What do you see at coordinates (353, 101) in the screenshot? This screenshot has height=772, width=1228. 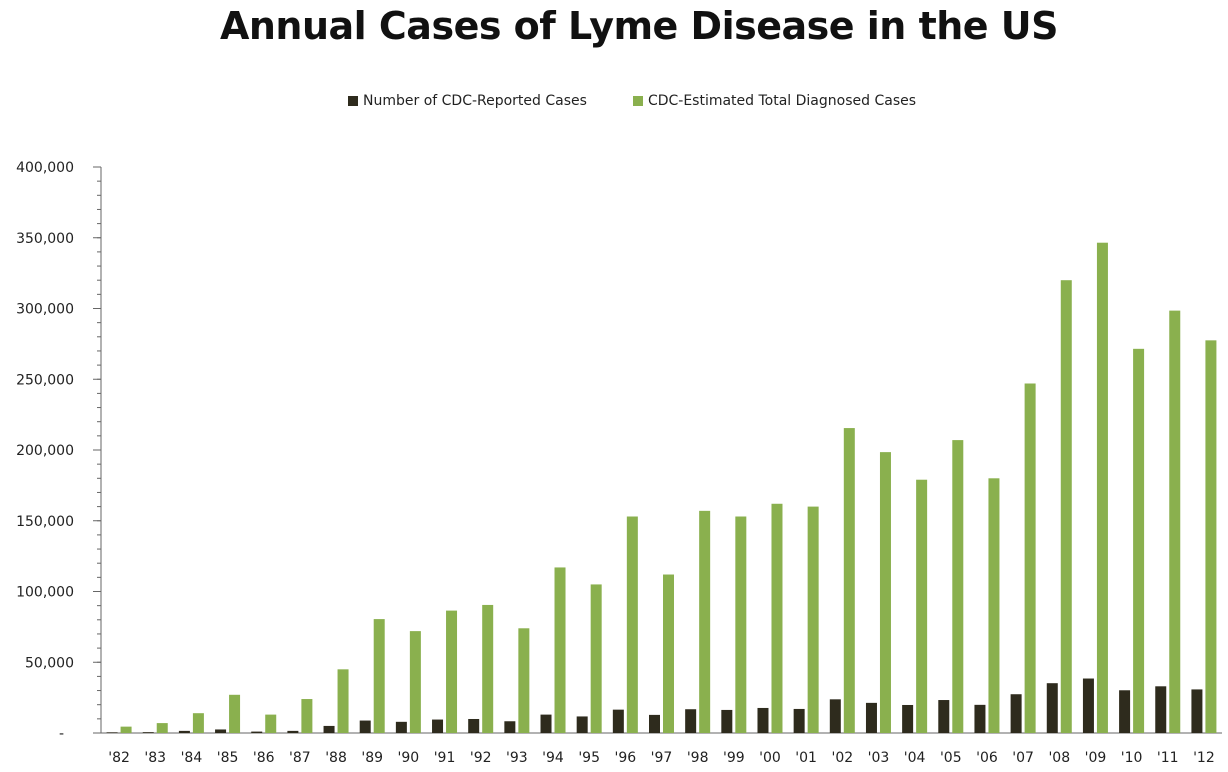 I see `legend-swatch-reported` at bounding box center [353, 101].